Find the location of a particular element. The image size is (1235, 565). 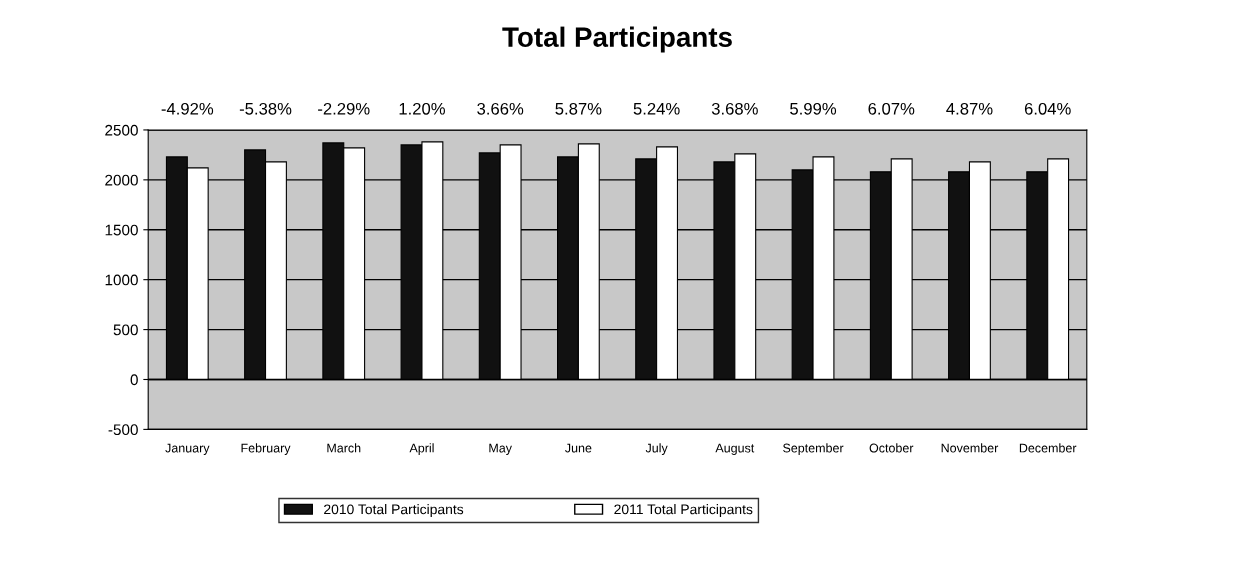

y-tick-label: 500 is located at coordinates (125, 330).